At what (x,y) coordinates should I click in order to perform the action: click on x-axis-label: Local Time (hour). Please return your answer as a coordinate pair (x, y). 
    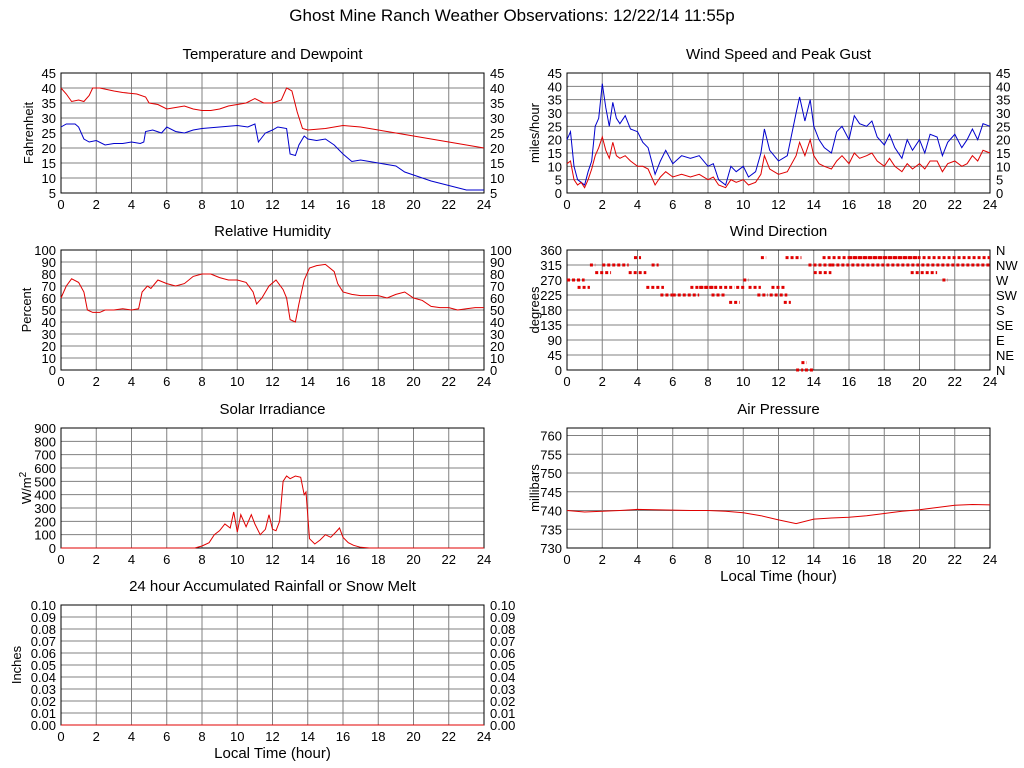
    Looking at the image, I should click on (778, 576).